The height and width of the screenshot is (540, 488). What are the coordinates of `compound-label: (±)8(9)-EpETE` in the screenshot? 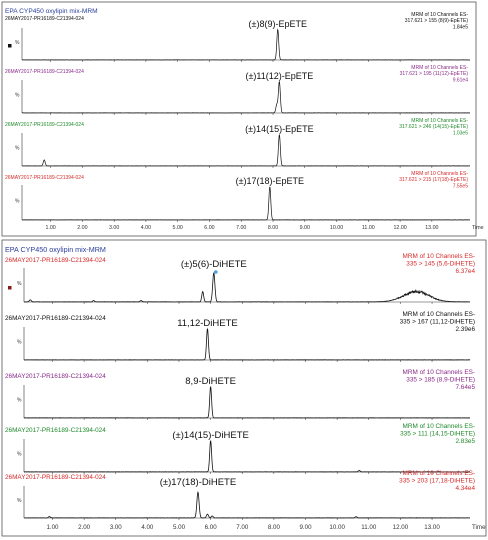 It's located at (278, 24).